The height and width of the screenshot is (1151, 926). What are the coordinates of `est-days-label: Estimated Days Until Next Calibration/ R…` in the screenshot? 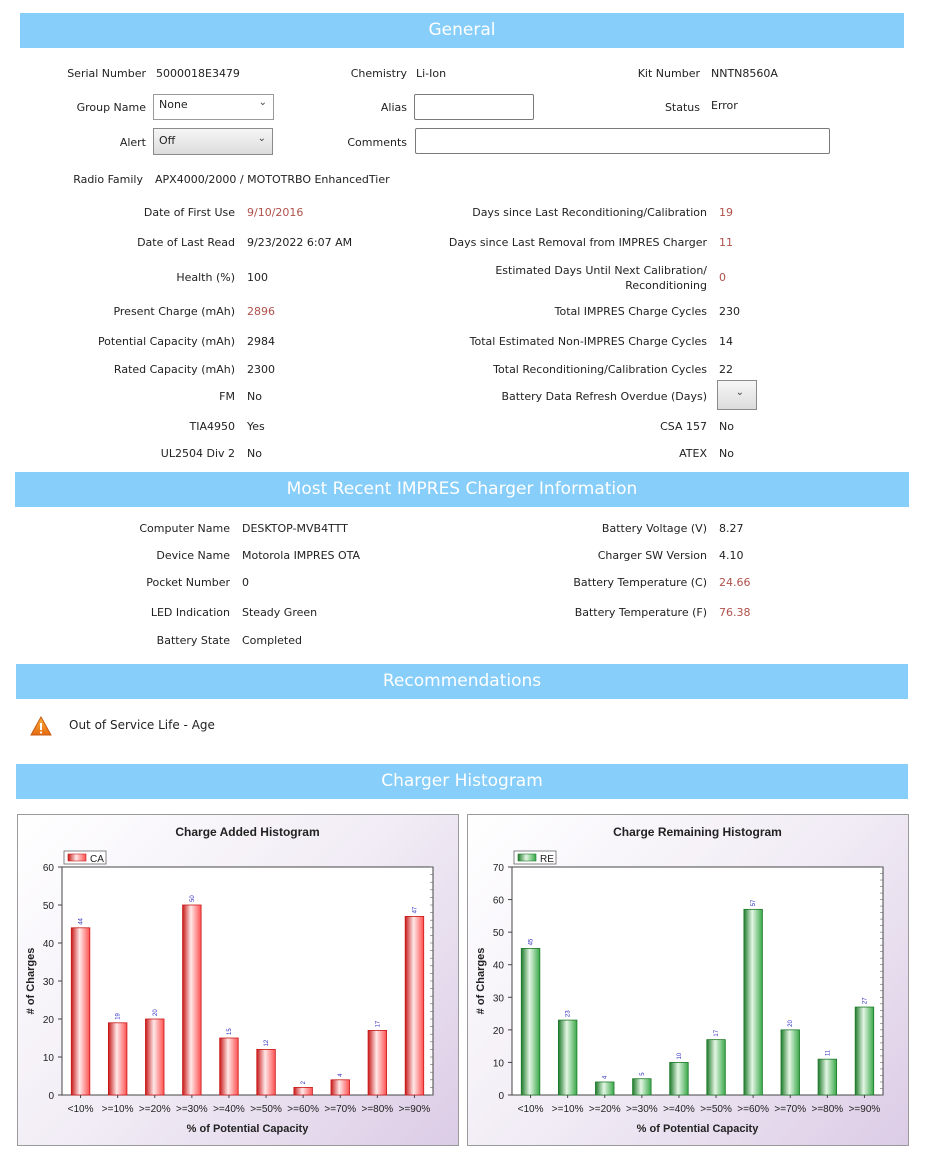 It's located at (601, 278).